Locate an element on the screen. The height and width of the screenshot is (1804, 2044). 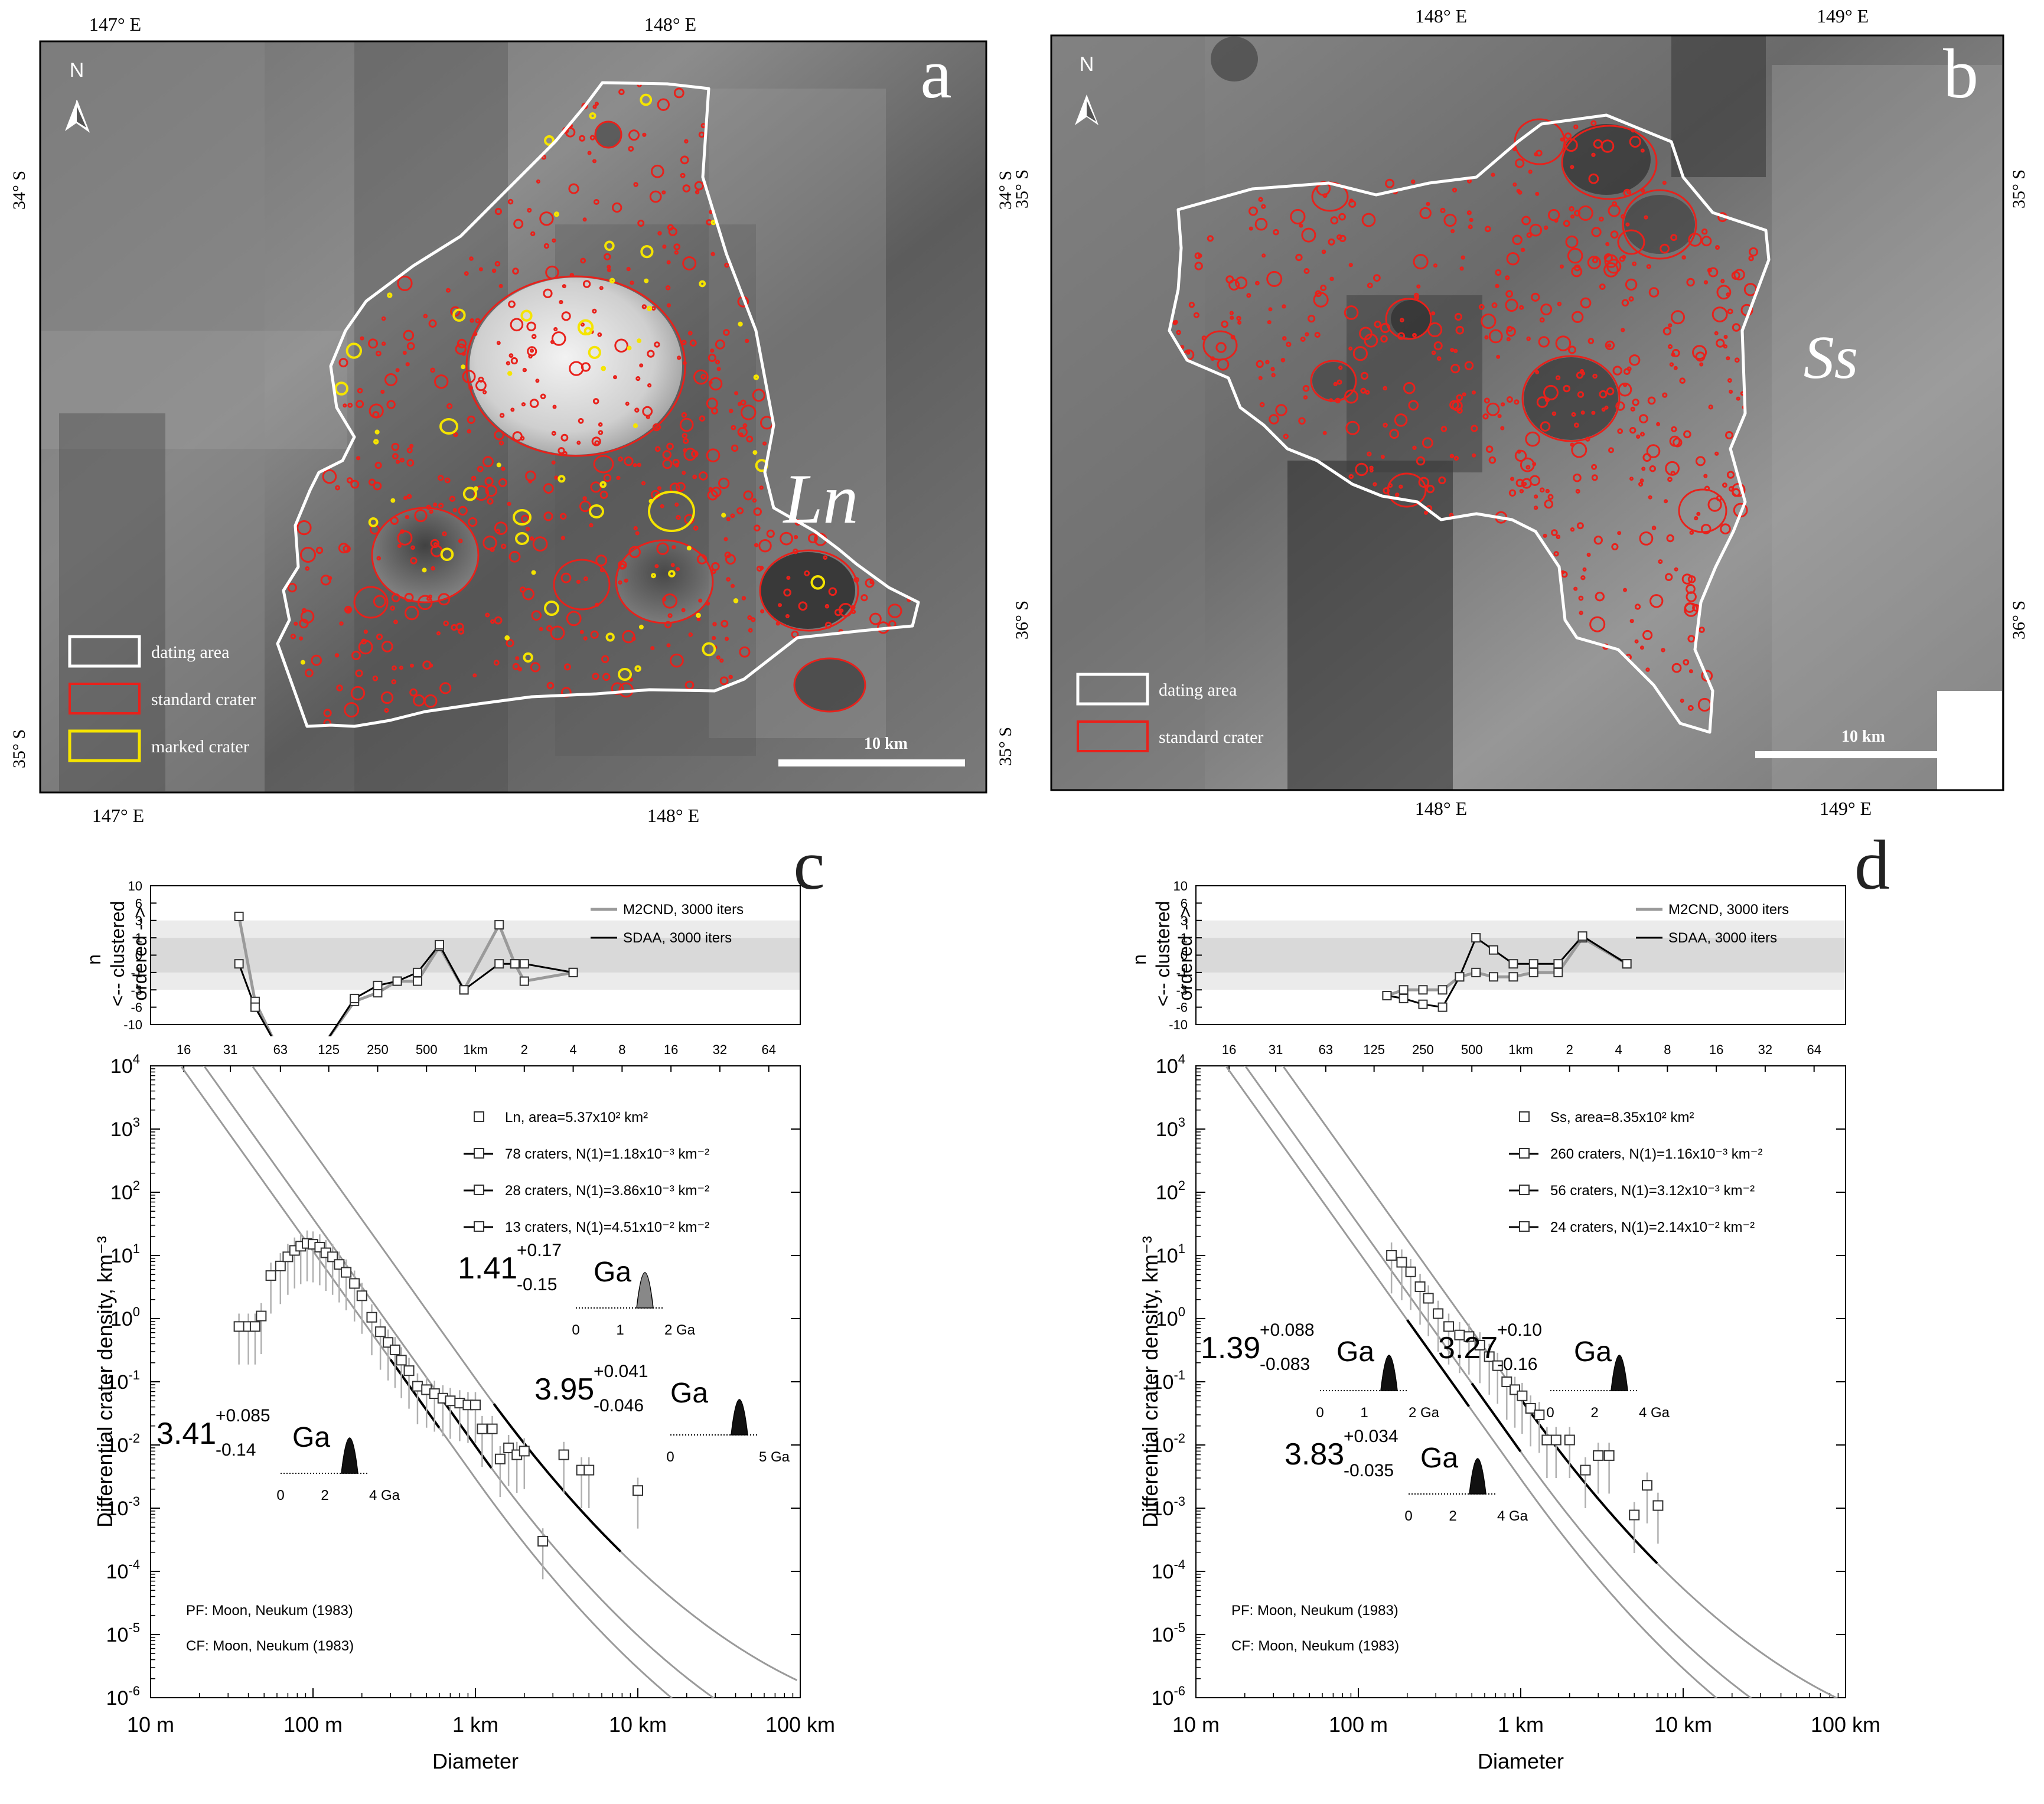
sdaa-line is located at coordinates (406, 989).